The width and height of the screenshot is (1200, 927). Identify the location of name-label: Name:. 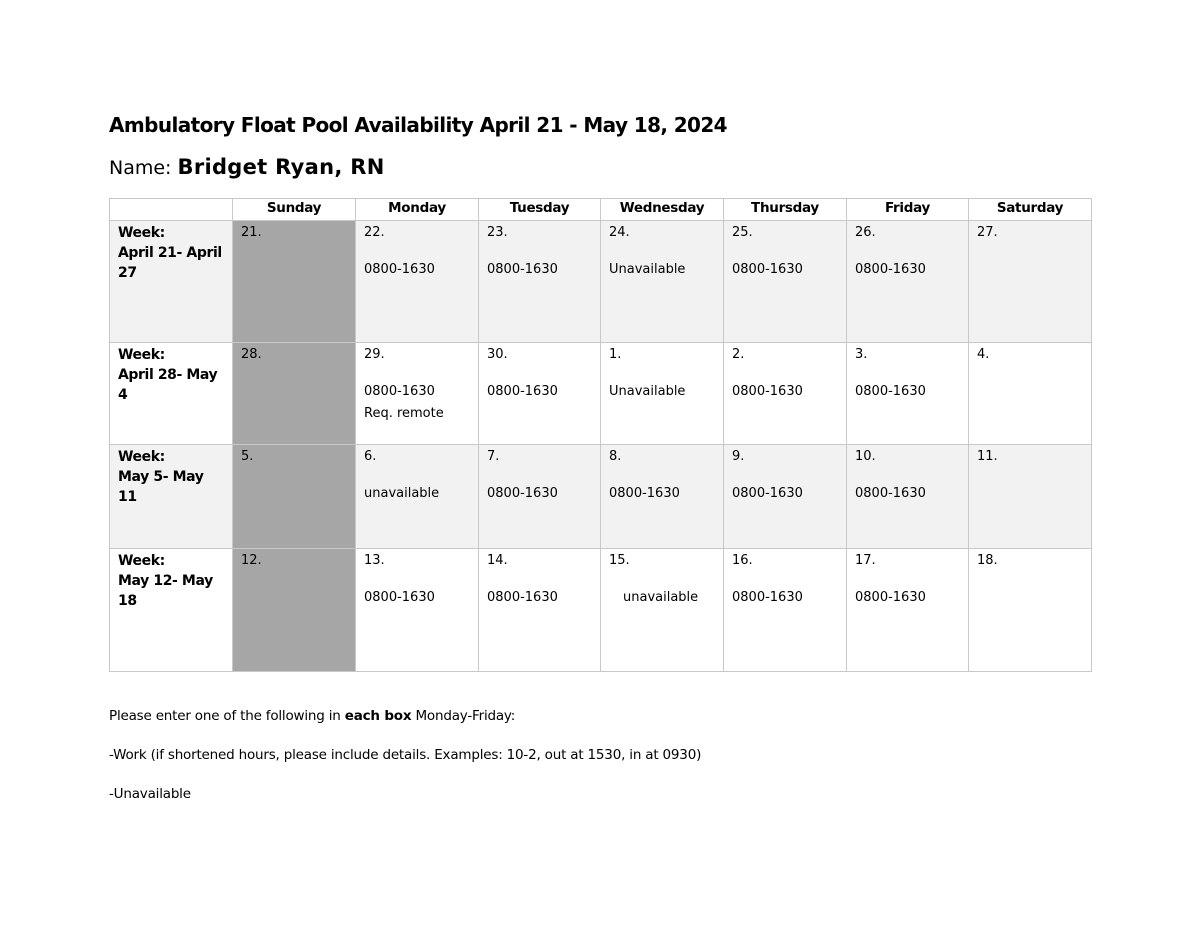
(140, 168).